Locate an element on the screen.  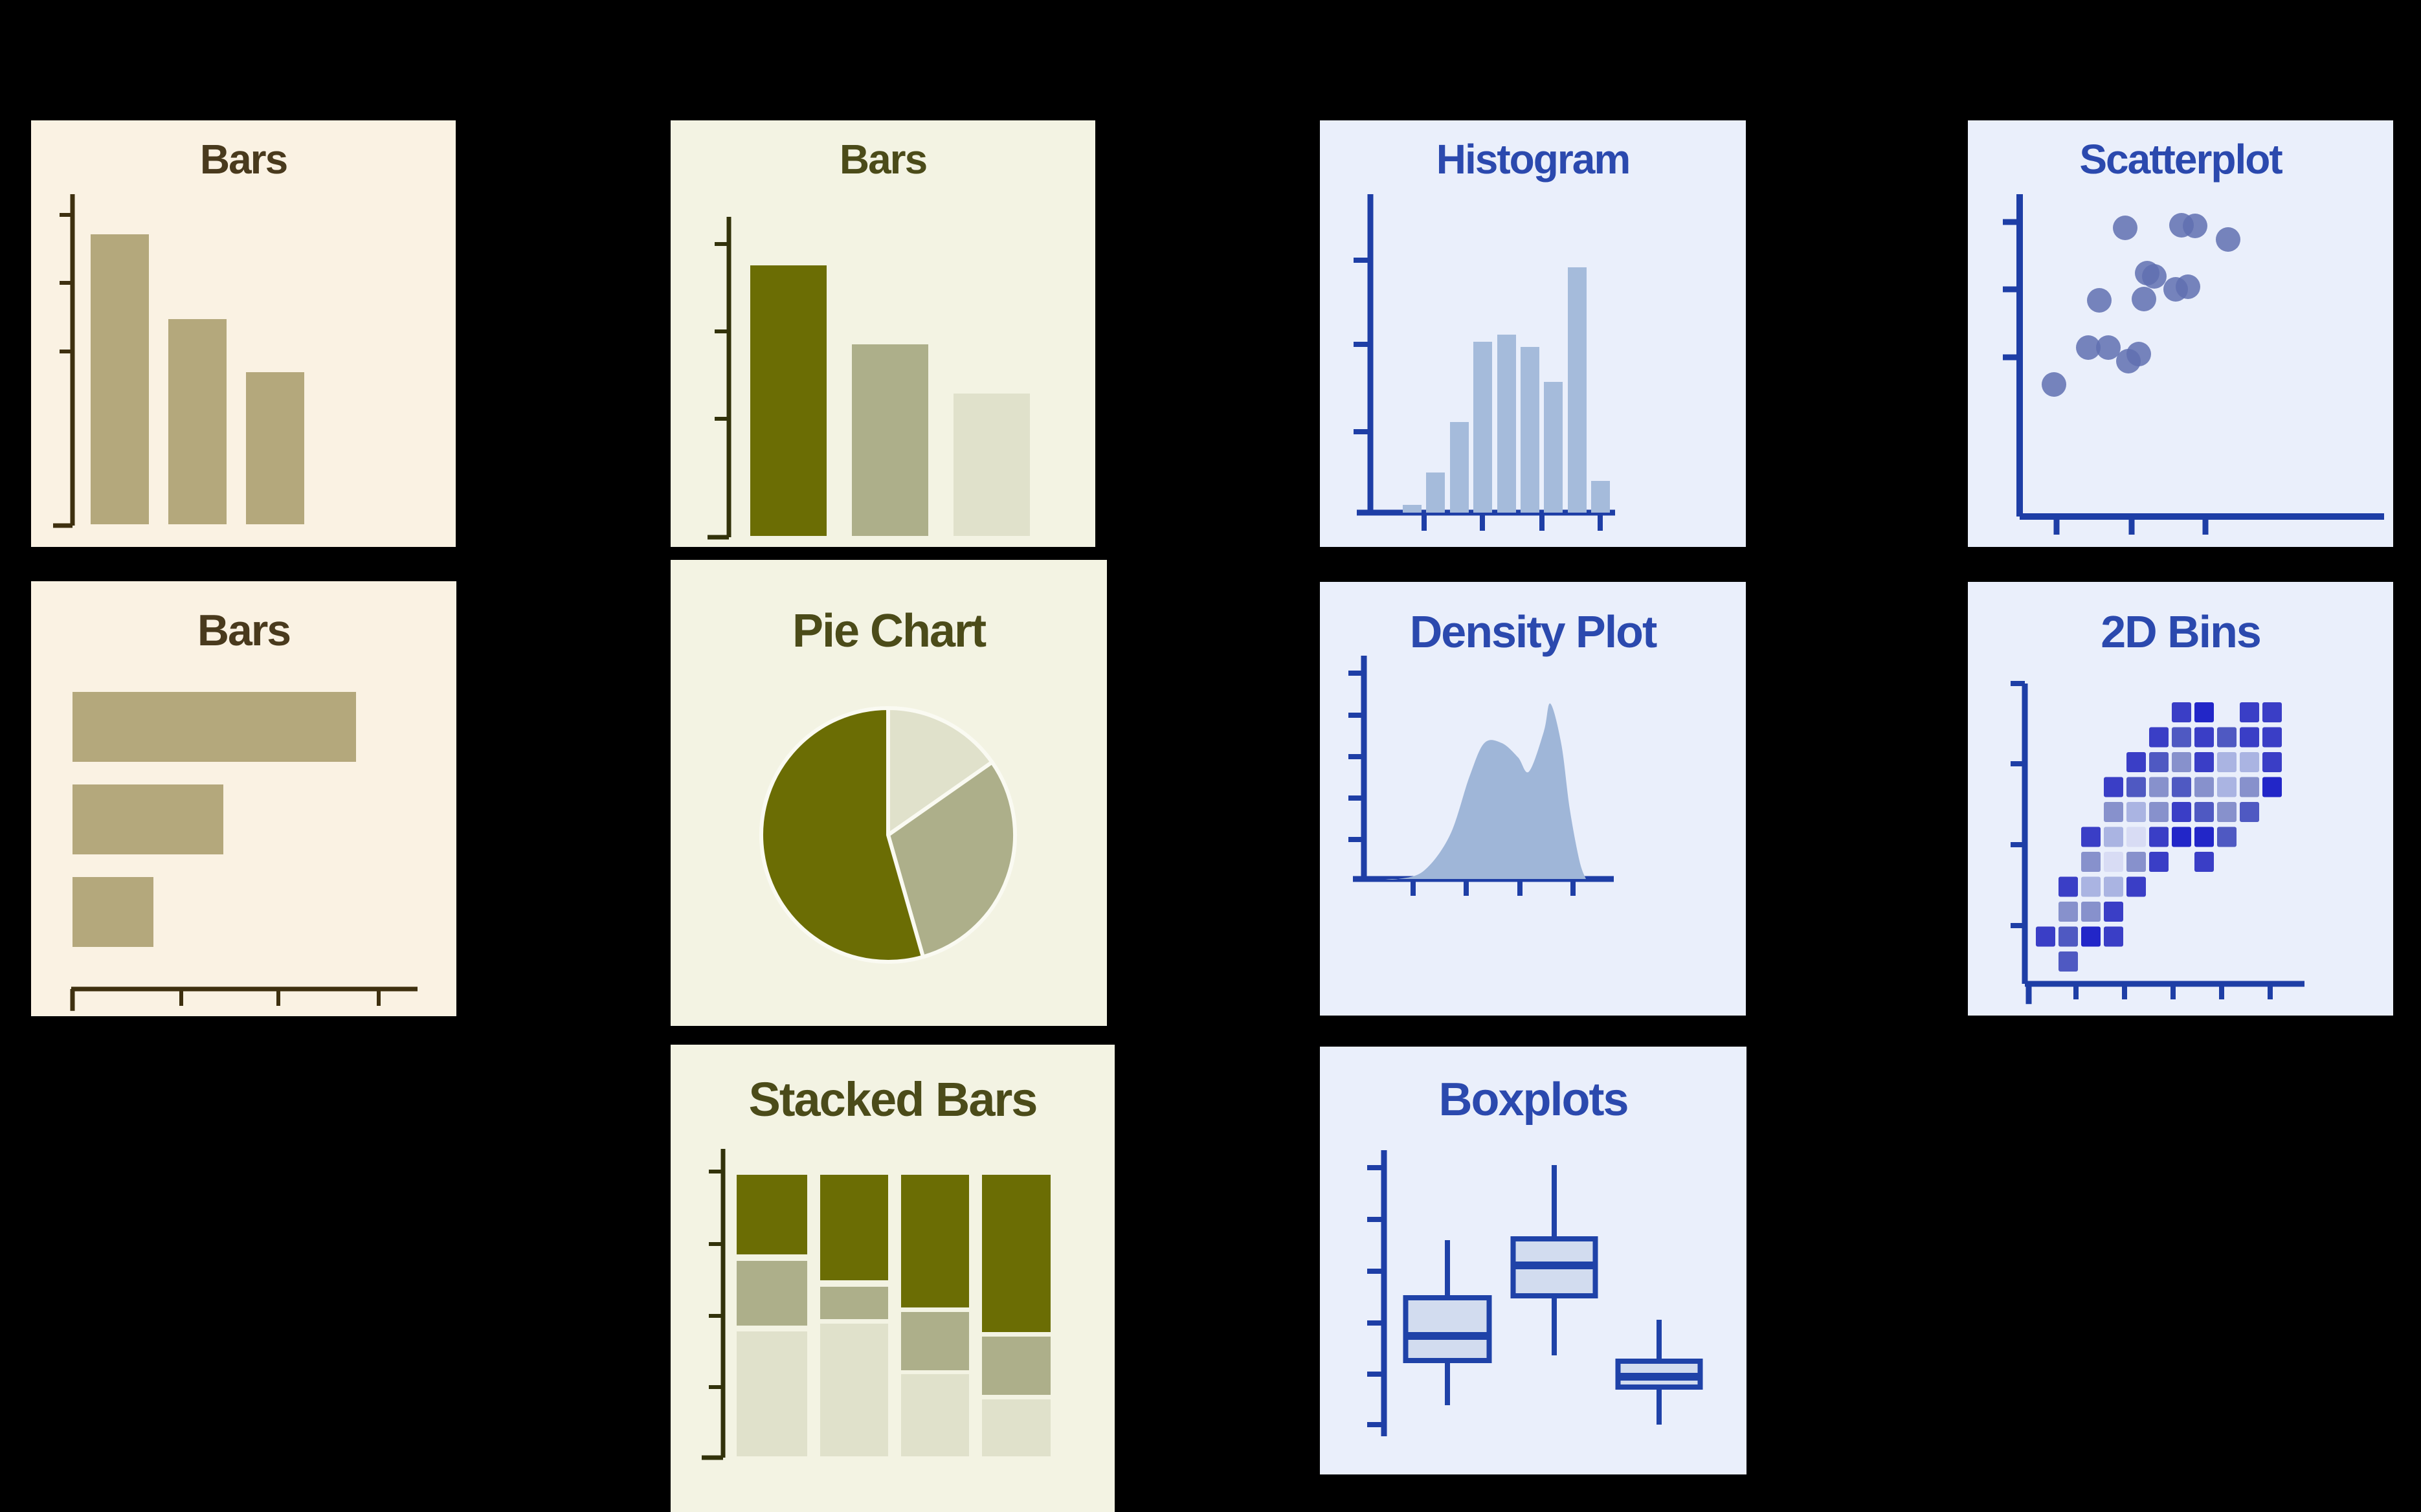
bars-vertical-olive-chart is located at coordinates (869, 379).